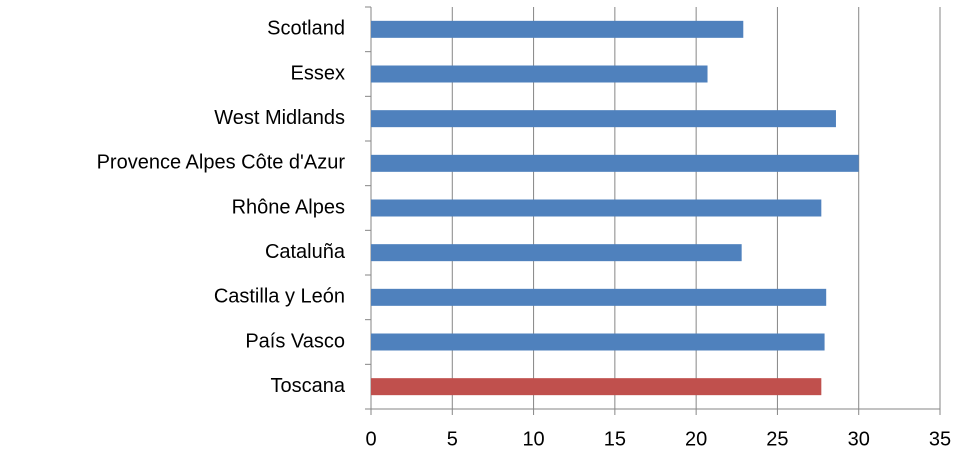 This screenshot has height=459, width=964. Describe the element at coordinates (452, 439) in the screenshot. I see `x-tick-label: 5` at that location.